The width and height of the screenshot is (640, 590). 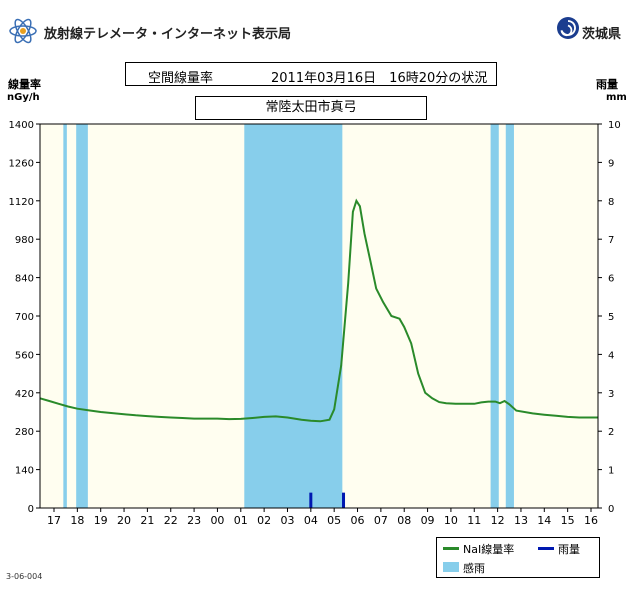 What do you see at coordinates (546, 548) in the screenshot?
I see `legend-swatch-rain` at bounding box center [546, 548].